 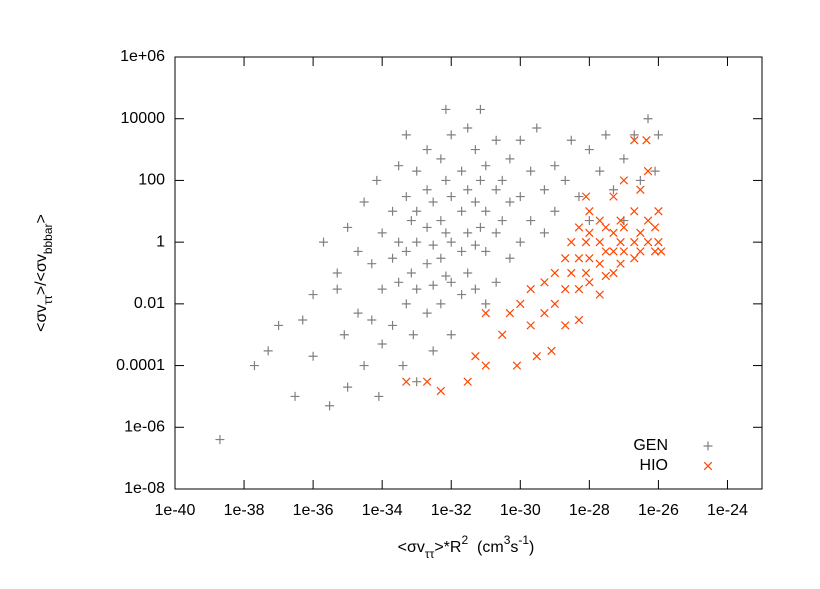 What do you see at coordinates (382, 510) in the screenshot?
I see `x-tick-label: 1e-34` at bounding box center [382, 510].